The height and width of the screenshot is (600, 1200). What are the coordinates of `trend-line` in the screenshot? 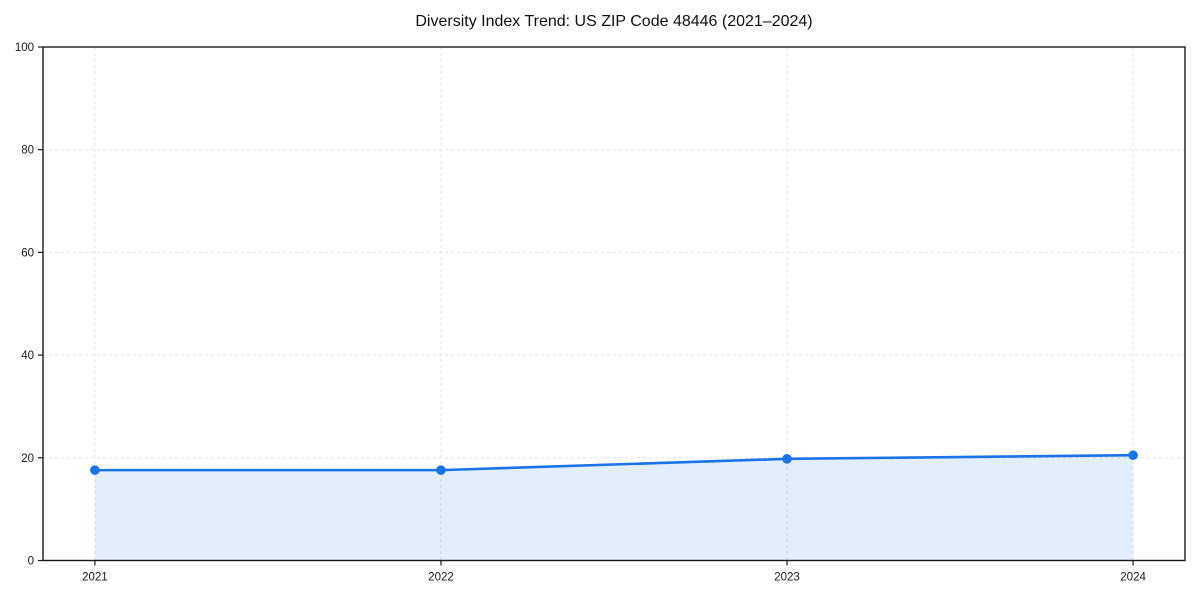 It's located at (614, 462).